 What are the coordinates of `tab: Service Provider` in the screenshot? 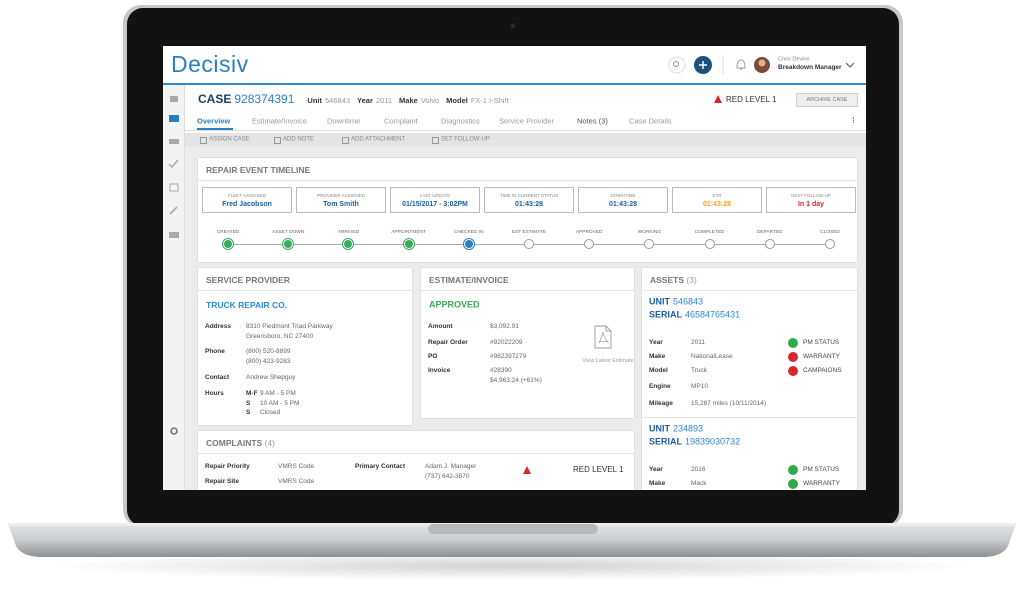 It's located at (527, 121).